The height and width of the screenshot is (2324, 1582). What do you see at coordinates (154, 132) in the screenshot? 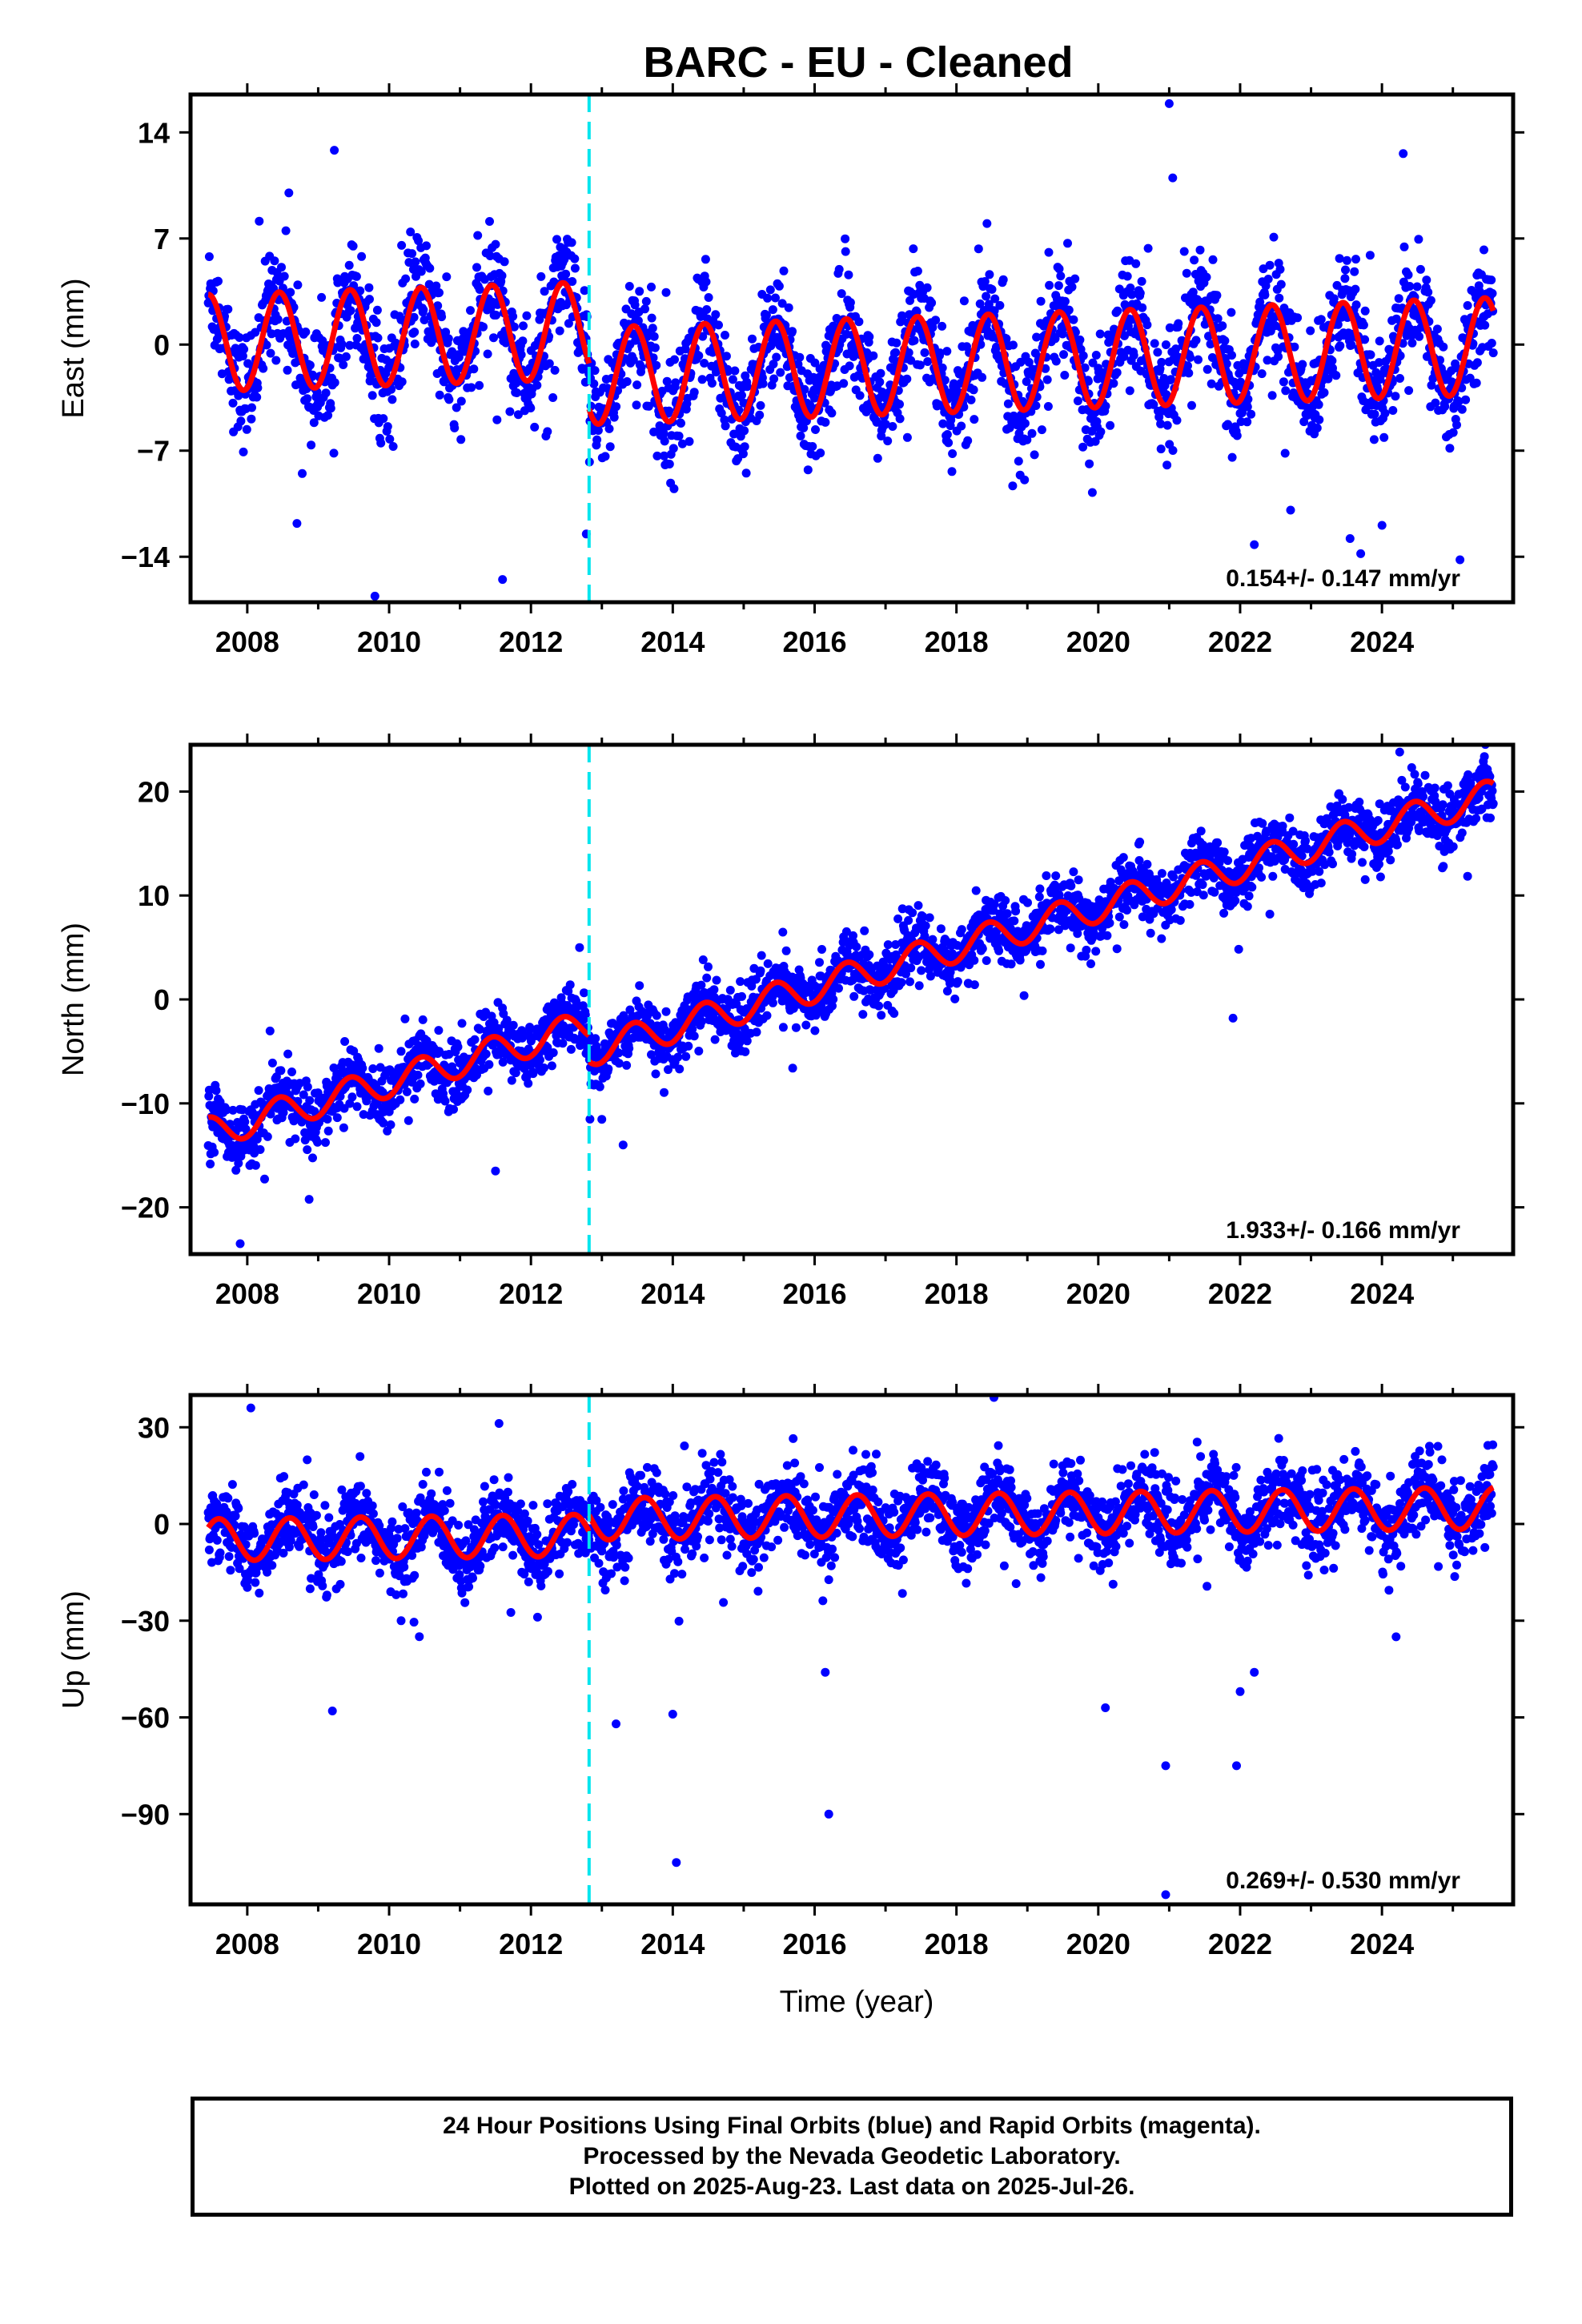
I see `y-tick-label: 14` at bounding box center [154, 132].